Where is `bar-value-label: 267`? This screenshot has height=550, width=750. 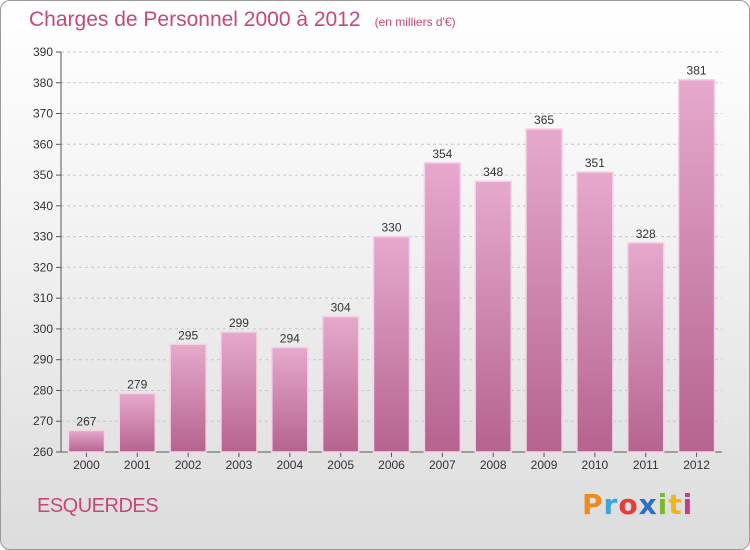 bar-value-label: 267 is located at coordinates (86, 421).